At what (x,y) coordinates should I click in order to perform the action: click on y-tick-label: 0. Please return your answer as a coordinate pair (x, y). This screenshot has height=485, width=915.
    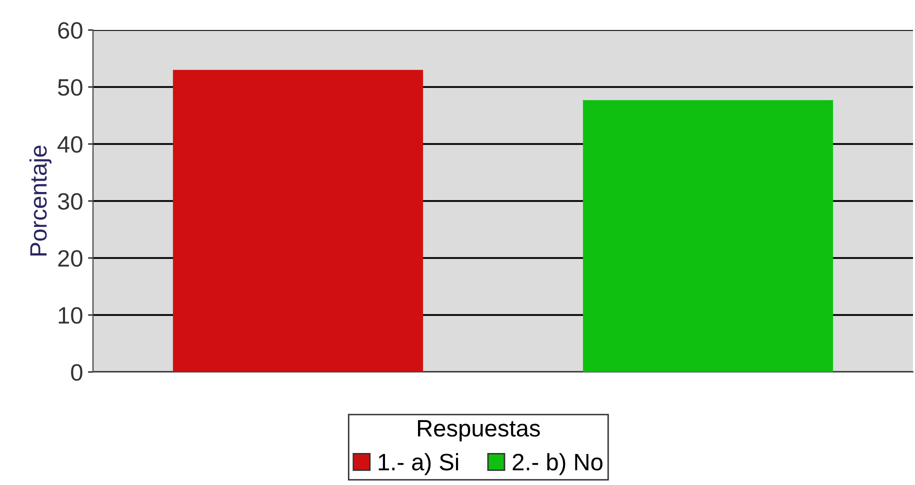
    Looking at the image, I should click on (76, 372).